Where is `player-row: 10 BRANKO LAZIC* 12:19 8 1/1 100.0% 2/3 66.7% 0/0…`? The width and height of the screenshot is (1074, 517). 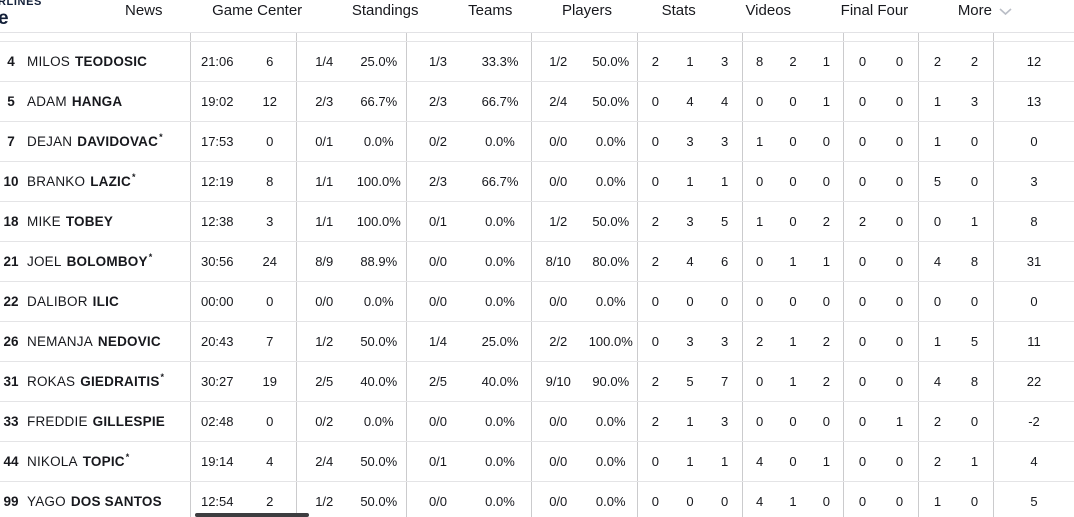 player-row: 10 BRANKO LAZIC* 12:19 8 1/1 100.0% 2/3 66.7% 0/0… is located at coordinates (537, 181).